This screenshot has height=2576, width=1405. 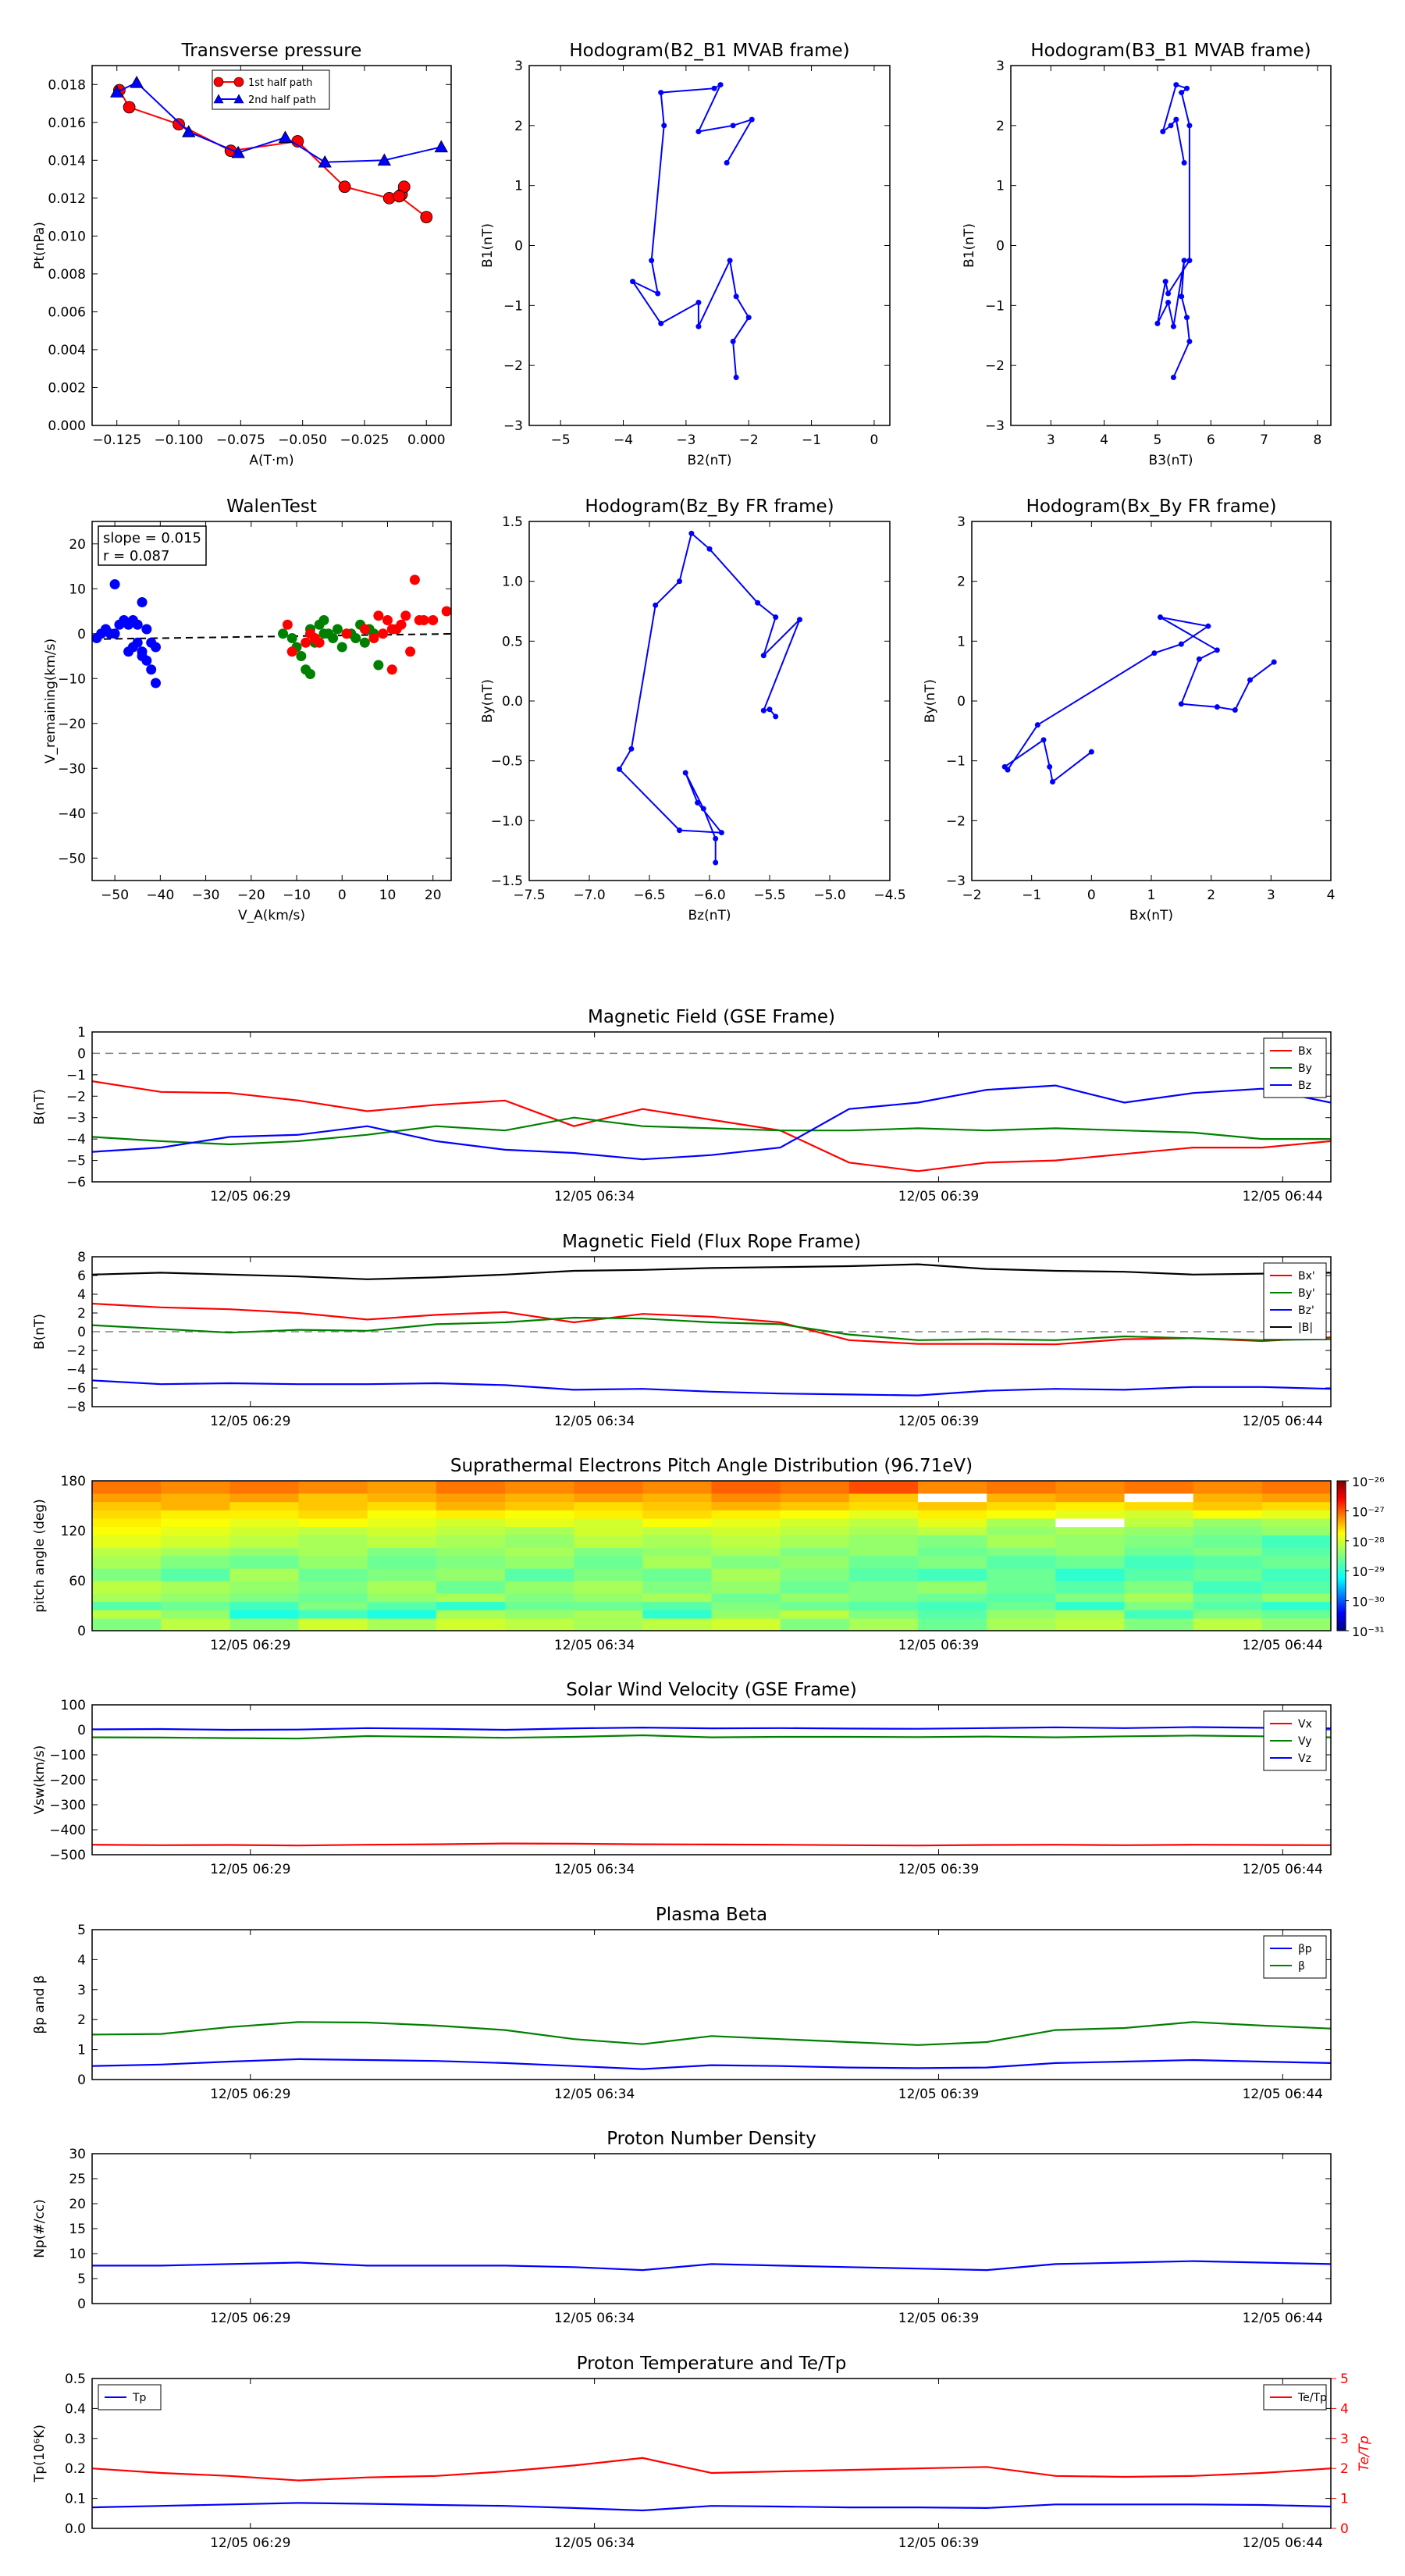 I want to click on legend-label: Bz', so click(x=1306, y=1310).